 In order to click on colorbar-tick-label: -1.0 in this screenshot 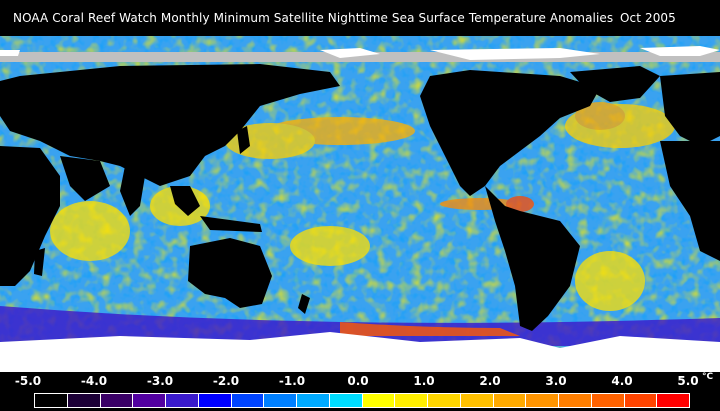, I will do `click(292, 381)`.